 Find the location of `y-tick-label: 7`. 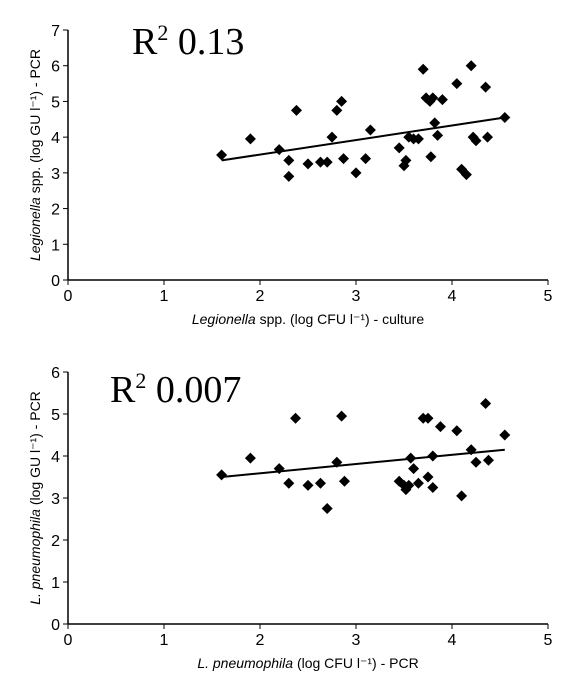

y-tick-label: 7 is located at coordinates (55, 31).